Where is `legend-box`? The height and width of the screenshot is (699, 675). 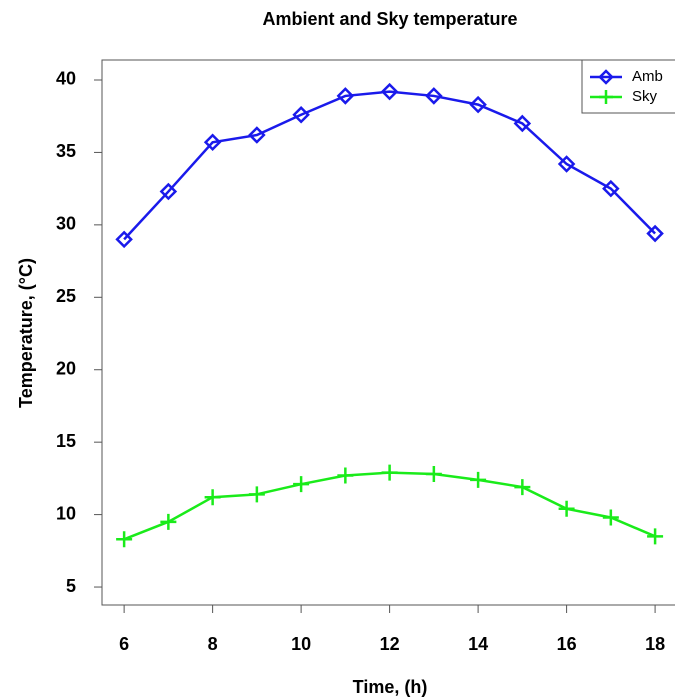 legend-box is located at coordinates (628, 86).